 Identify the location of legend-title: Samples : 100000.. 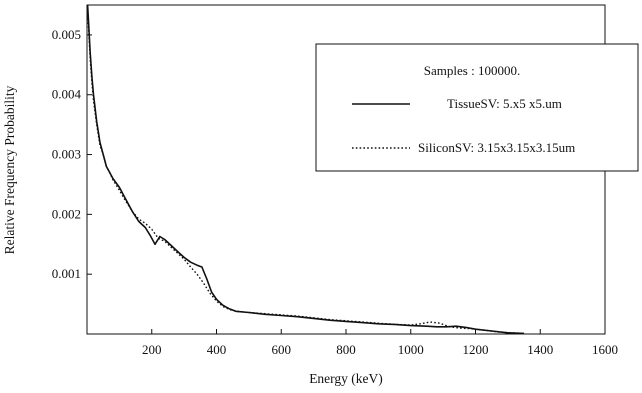
(472, 70).